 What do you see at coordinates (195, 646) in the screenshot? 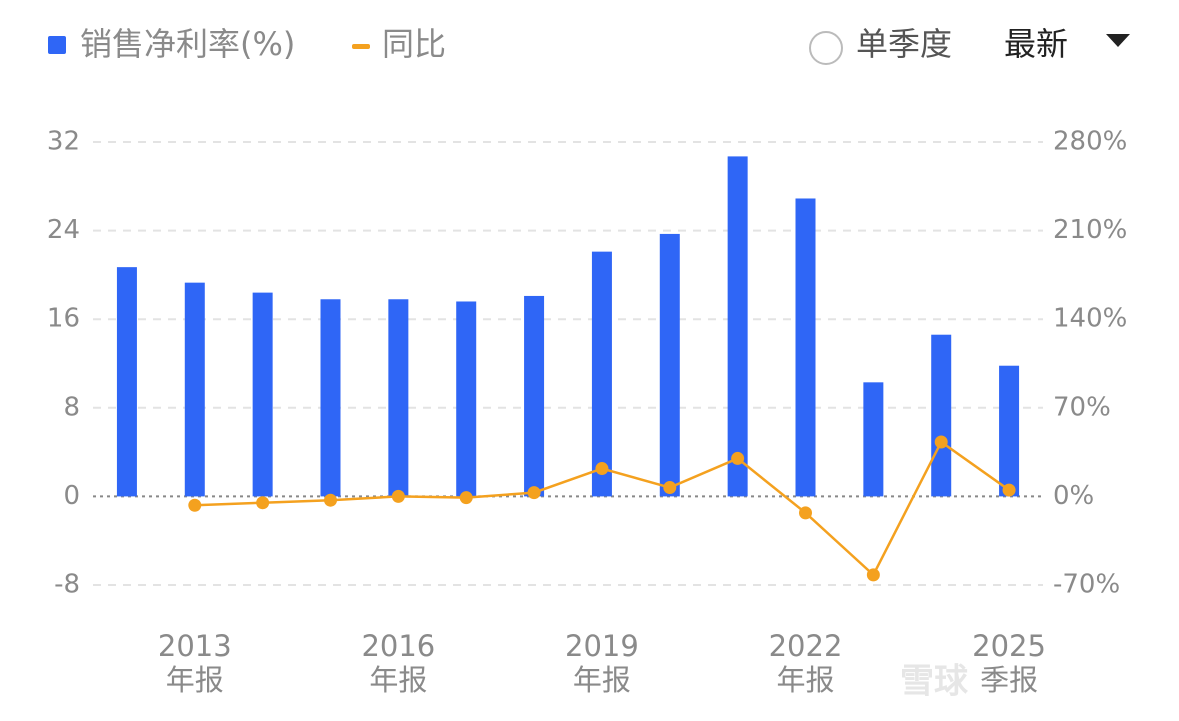
I see `x-tick-line: 2013` at bounding box center [195, 646].